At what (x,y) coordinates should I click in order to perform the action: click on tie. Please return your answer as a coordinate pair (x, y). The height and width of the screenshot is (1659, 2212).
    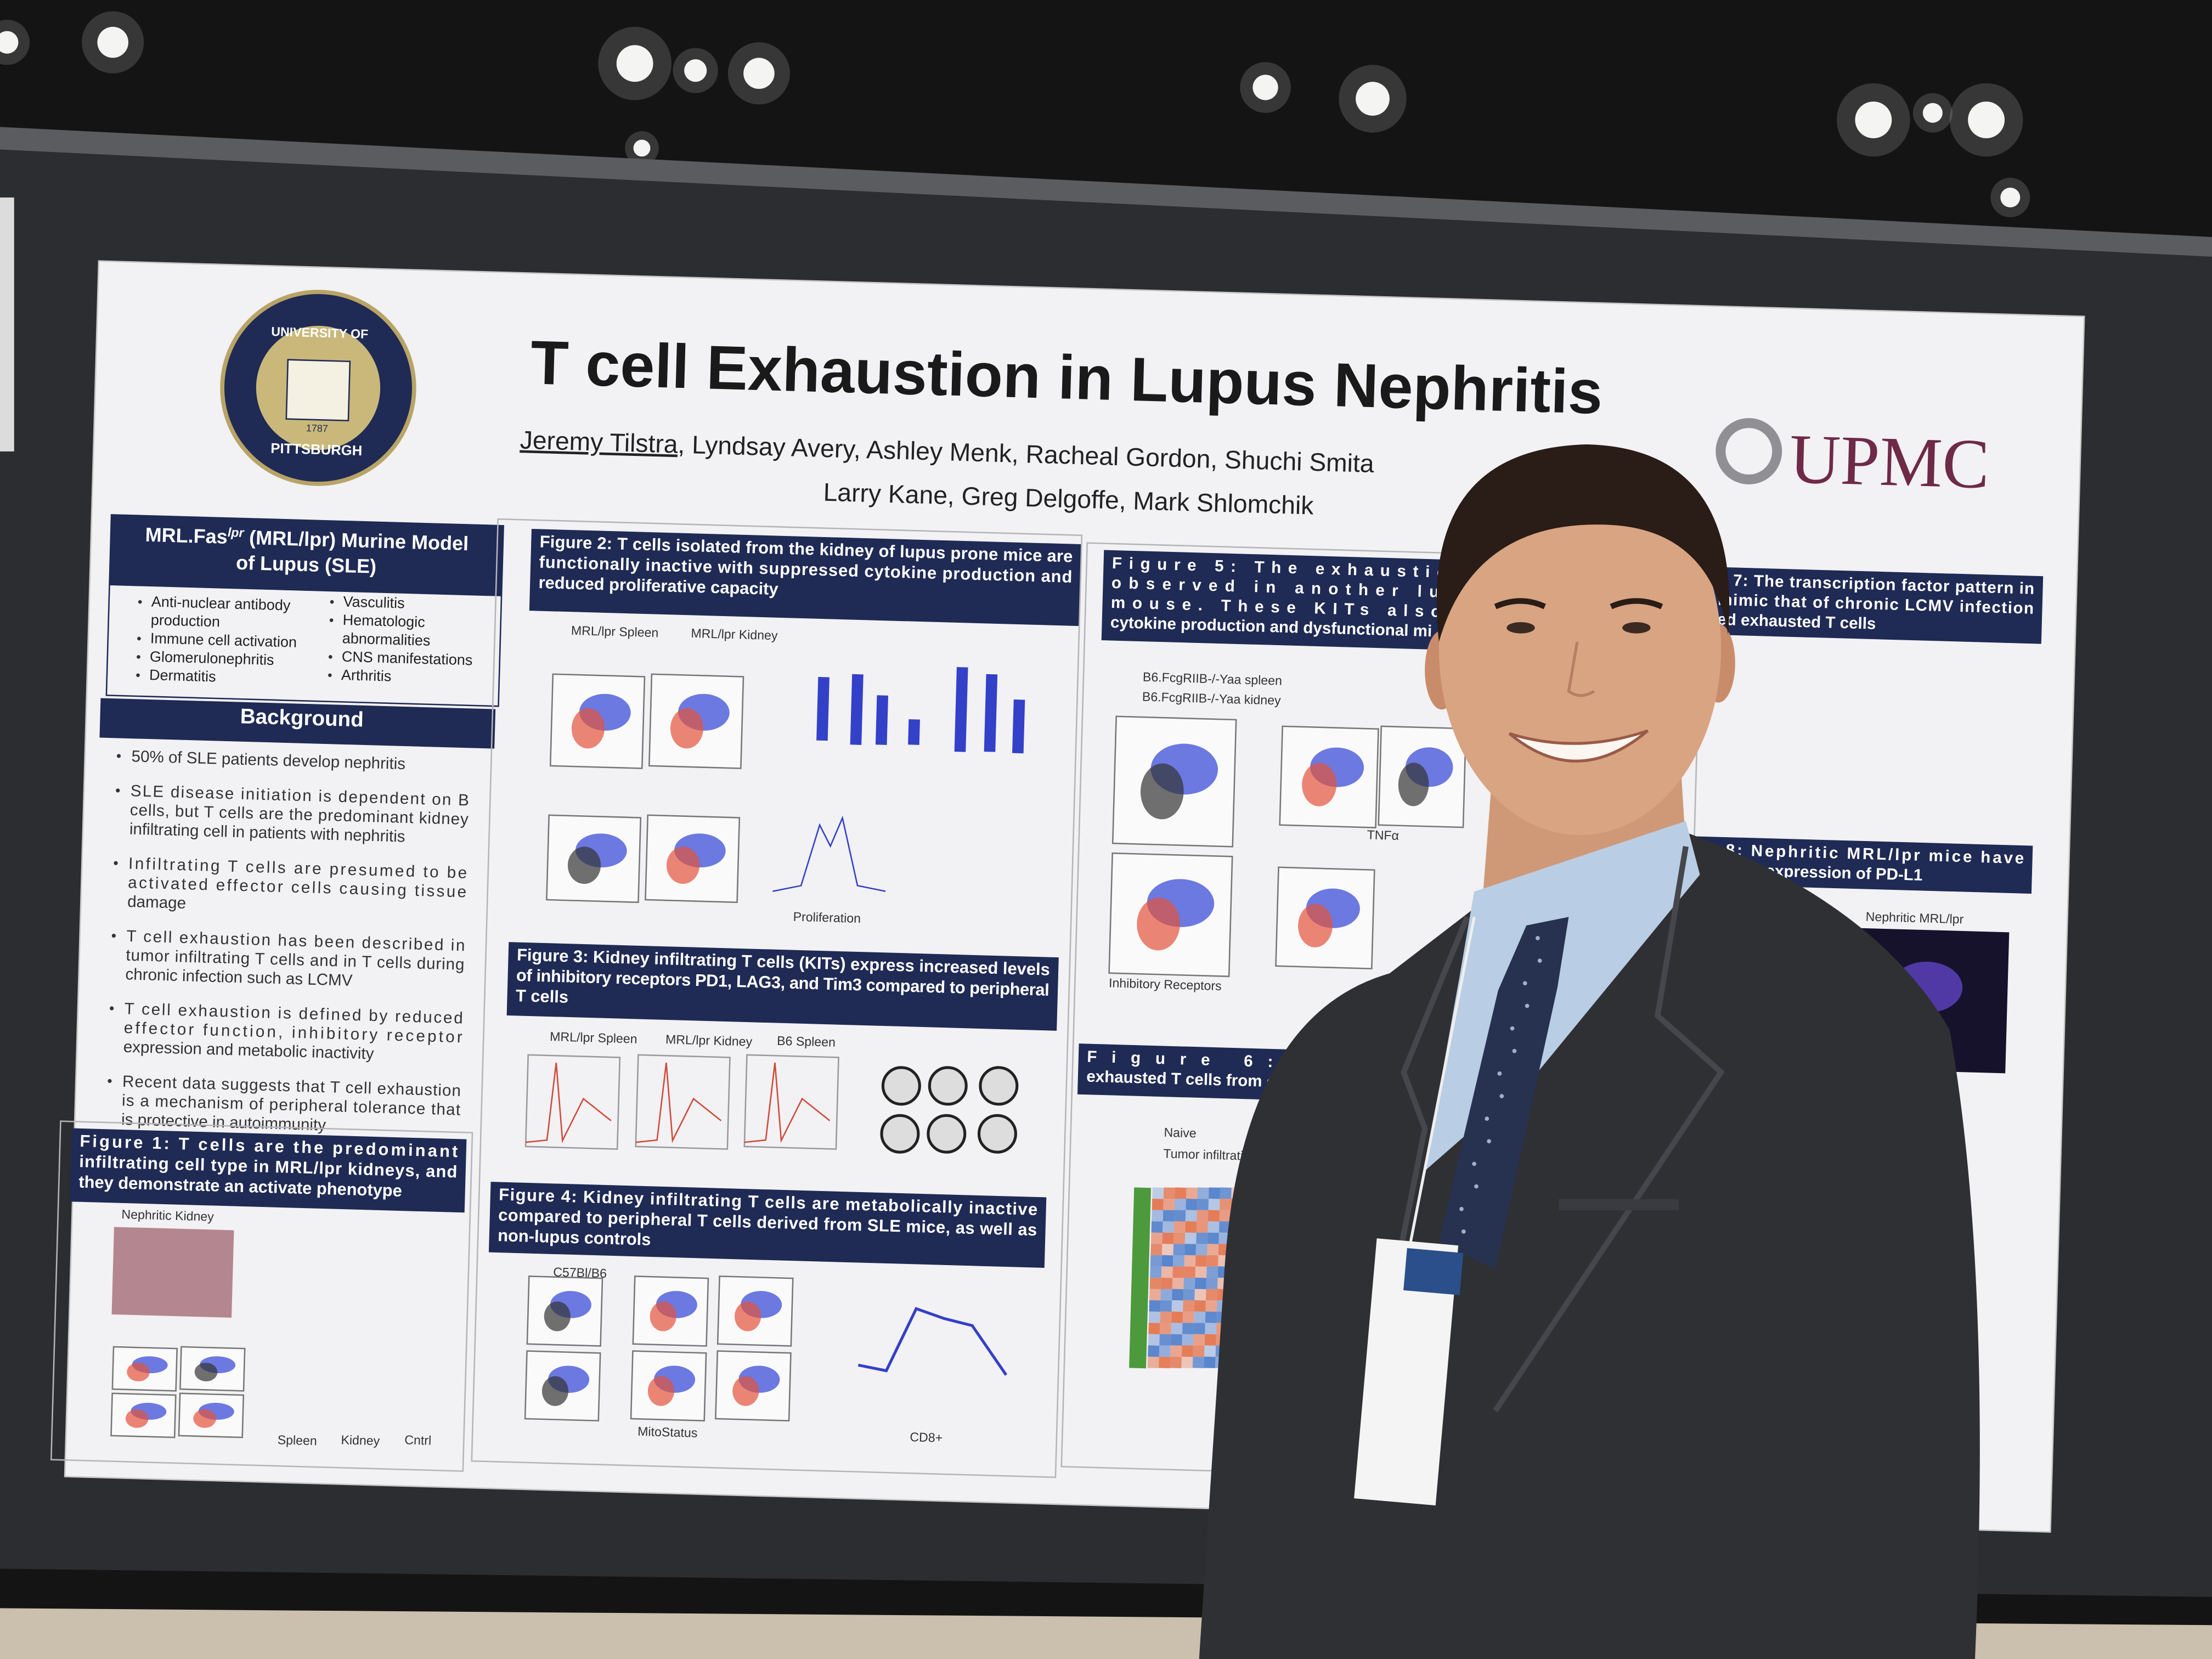
    Looking at the image, I should click on (1503, 1093).